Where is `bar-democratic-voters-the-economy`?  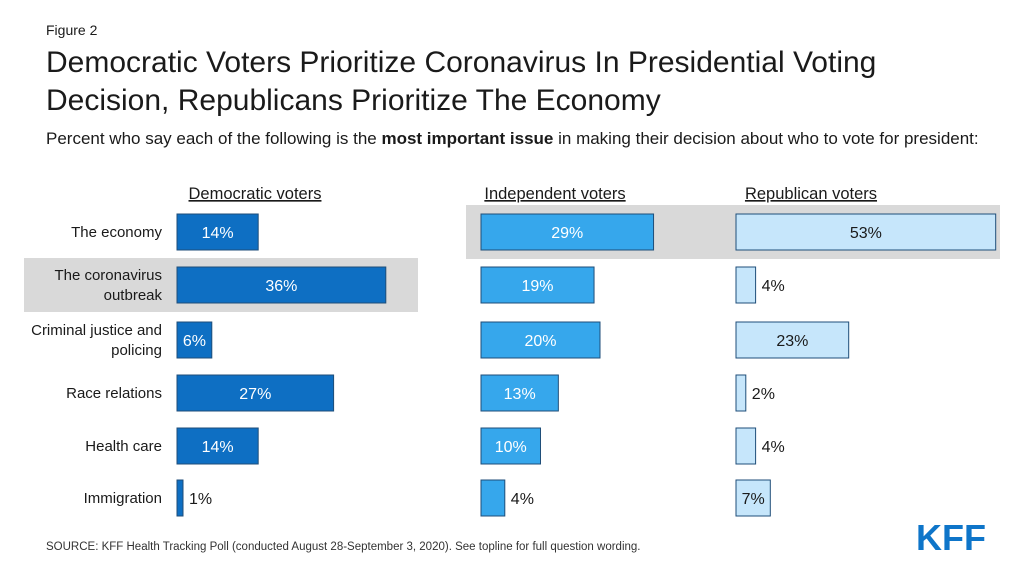 bar-democratic-voters-the-economy is located at coordinates (217, 232).